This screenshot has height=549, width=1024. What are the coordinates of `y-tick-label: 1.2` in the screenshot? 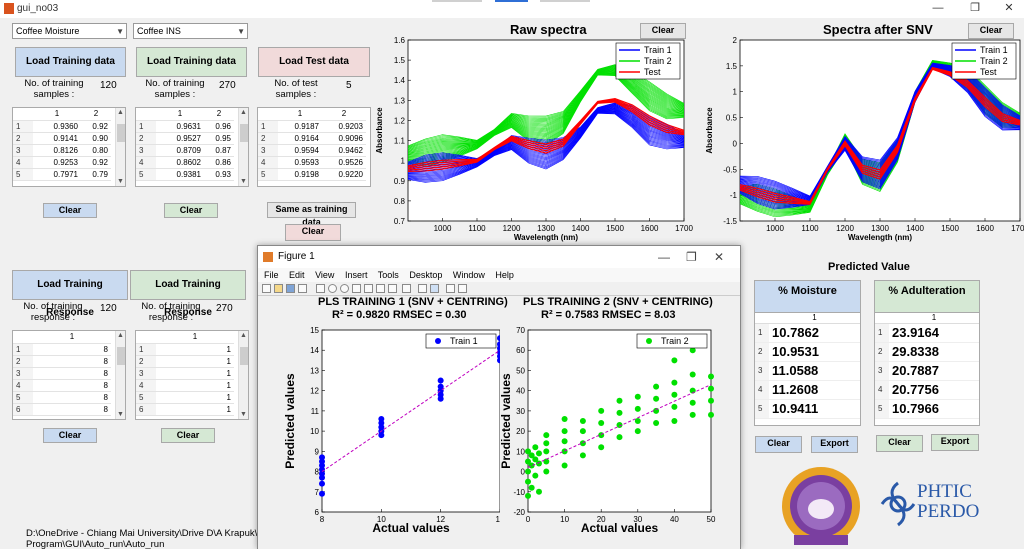 It's located at (400, 120).